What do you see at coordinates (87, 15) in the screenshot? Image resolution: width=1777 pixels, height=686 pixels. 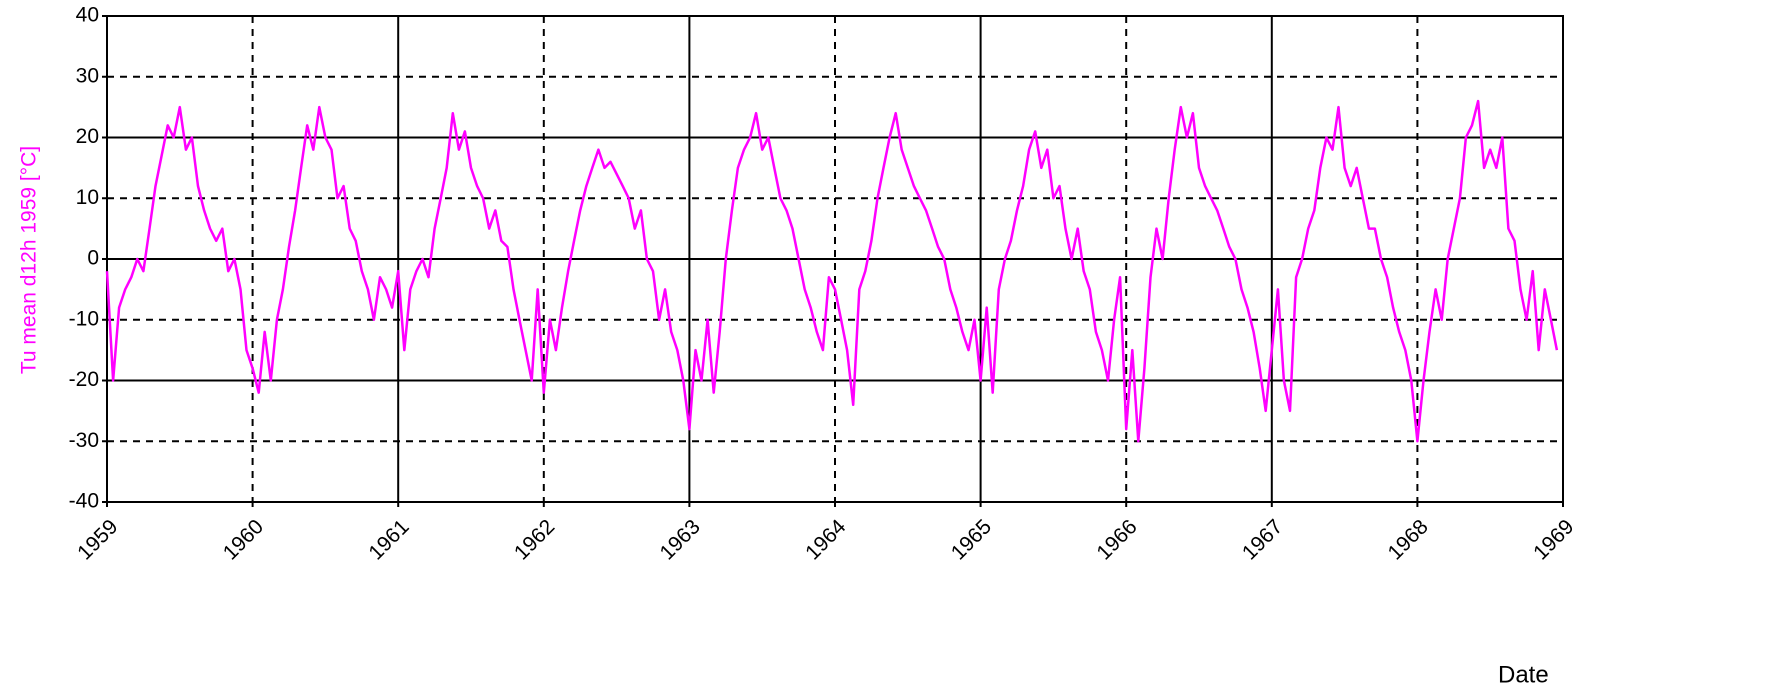 I see `y-tick-label: 40` at bounding box center [87, 15].